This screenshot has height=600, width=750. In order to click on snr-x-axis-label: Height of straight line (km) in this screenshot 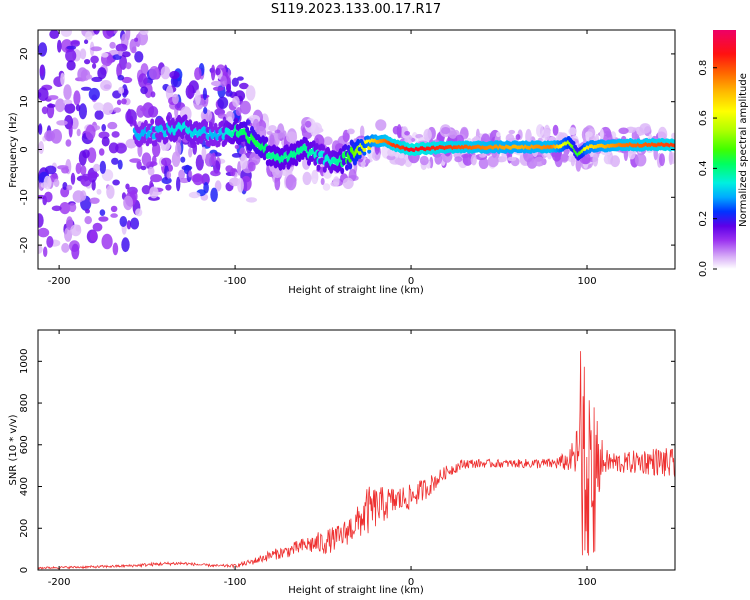, I will do `click(356, 590)`.